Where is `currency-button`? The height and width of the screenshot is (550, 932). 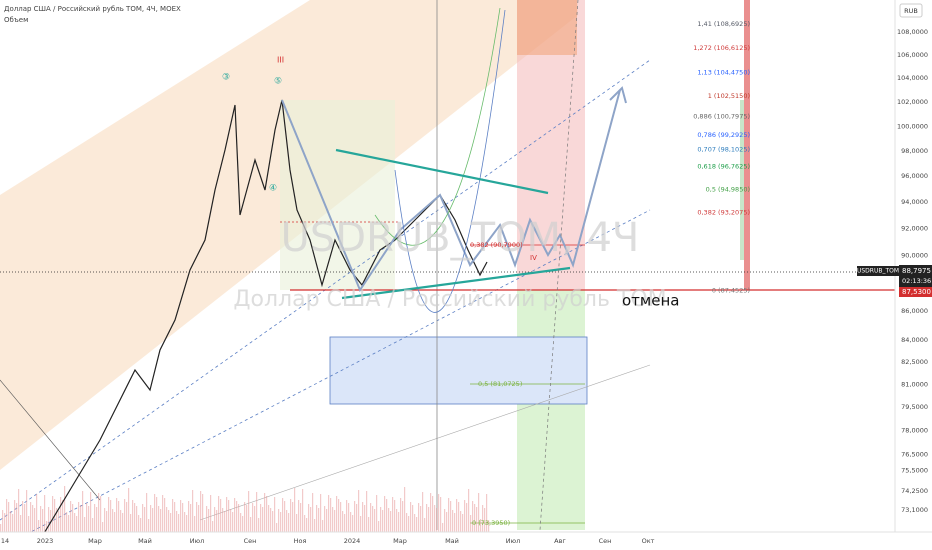
currency-button is located at coordinates (911, 10).